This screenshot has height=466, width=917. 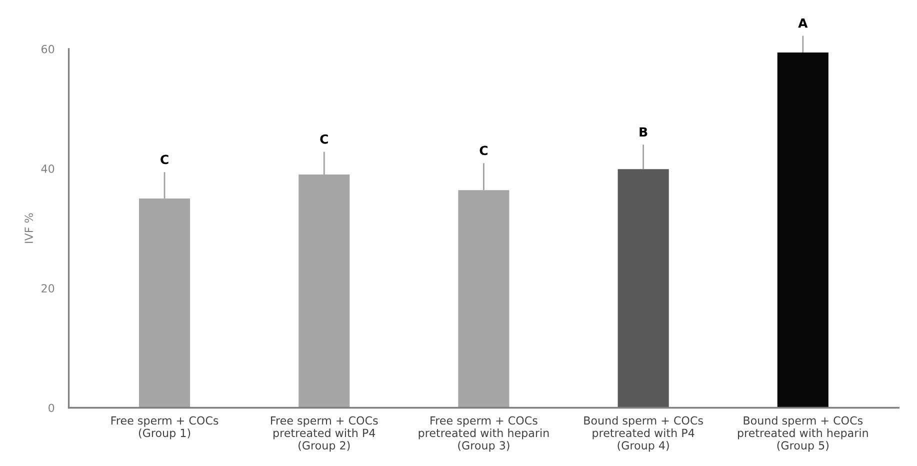 I want to click on annotation: A, so click(x=803, y=23).